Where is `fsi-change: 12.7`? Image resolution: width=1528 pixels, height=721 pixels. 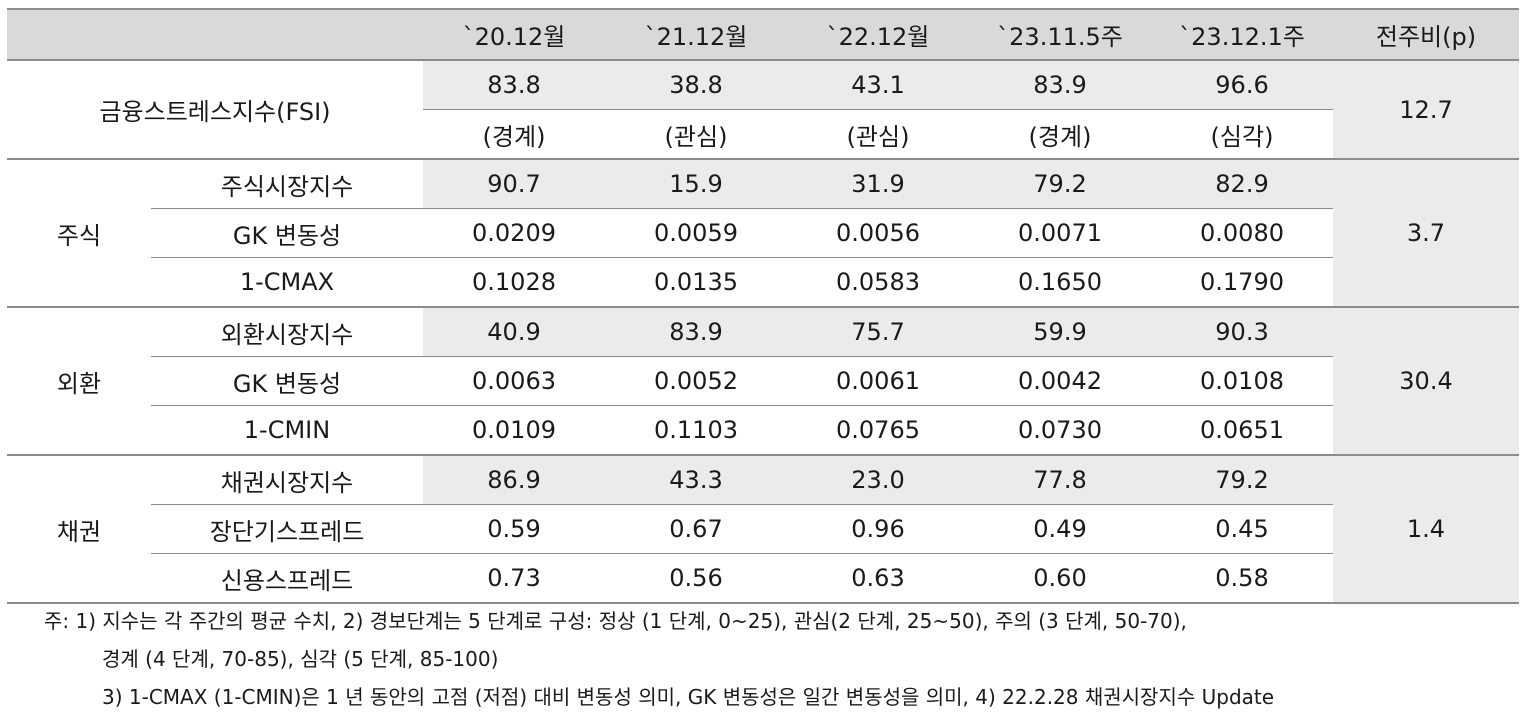
fsi-change: 12.7 is located at coordinates (1426, 109).